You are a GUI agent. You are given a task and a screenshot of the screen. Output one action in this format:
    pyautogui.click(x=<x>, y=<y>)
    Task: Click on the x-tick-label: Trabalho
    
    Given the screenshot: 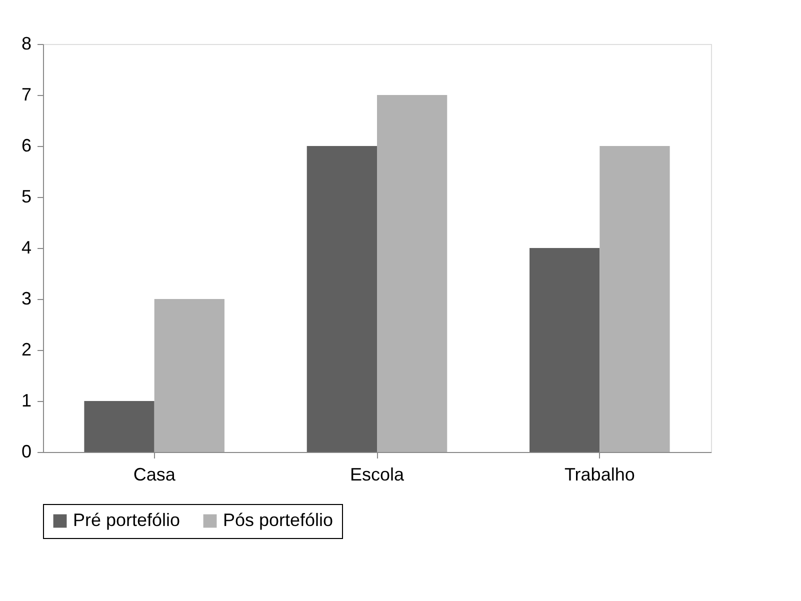 What is the action you would take?
    pyautogui.click(x=599, y=474)
    